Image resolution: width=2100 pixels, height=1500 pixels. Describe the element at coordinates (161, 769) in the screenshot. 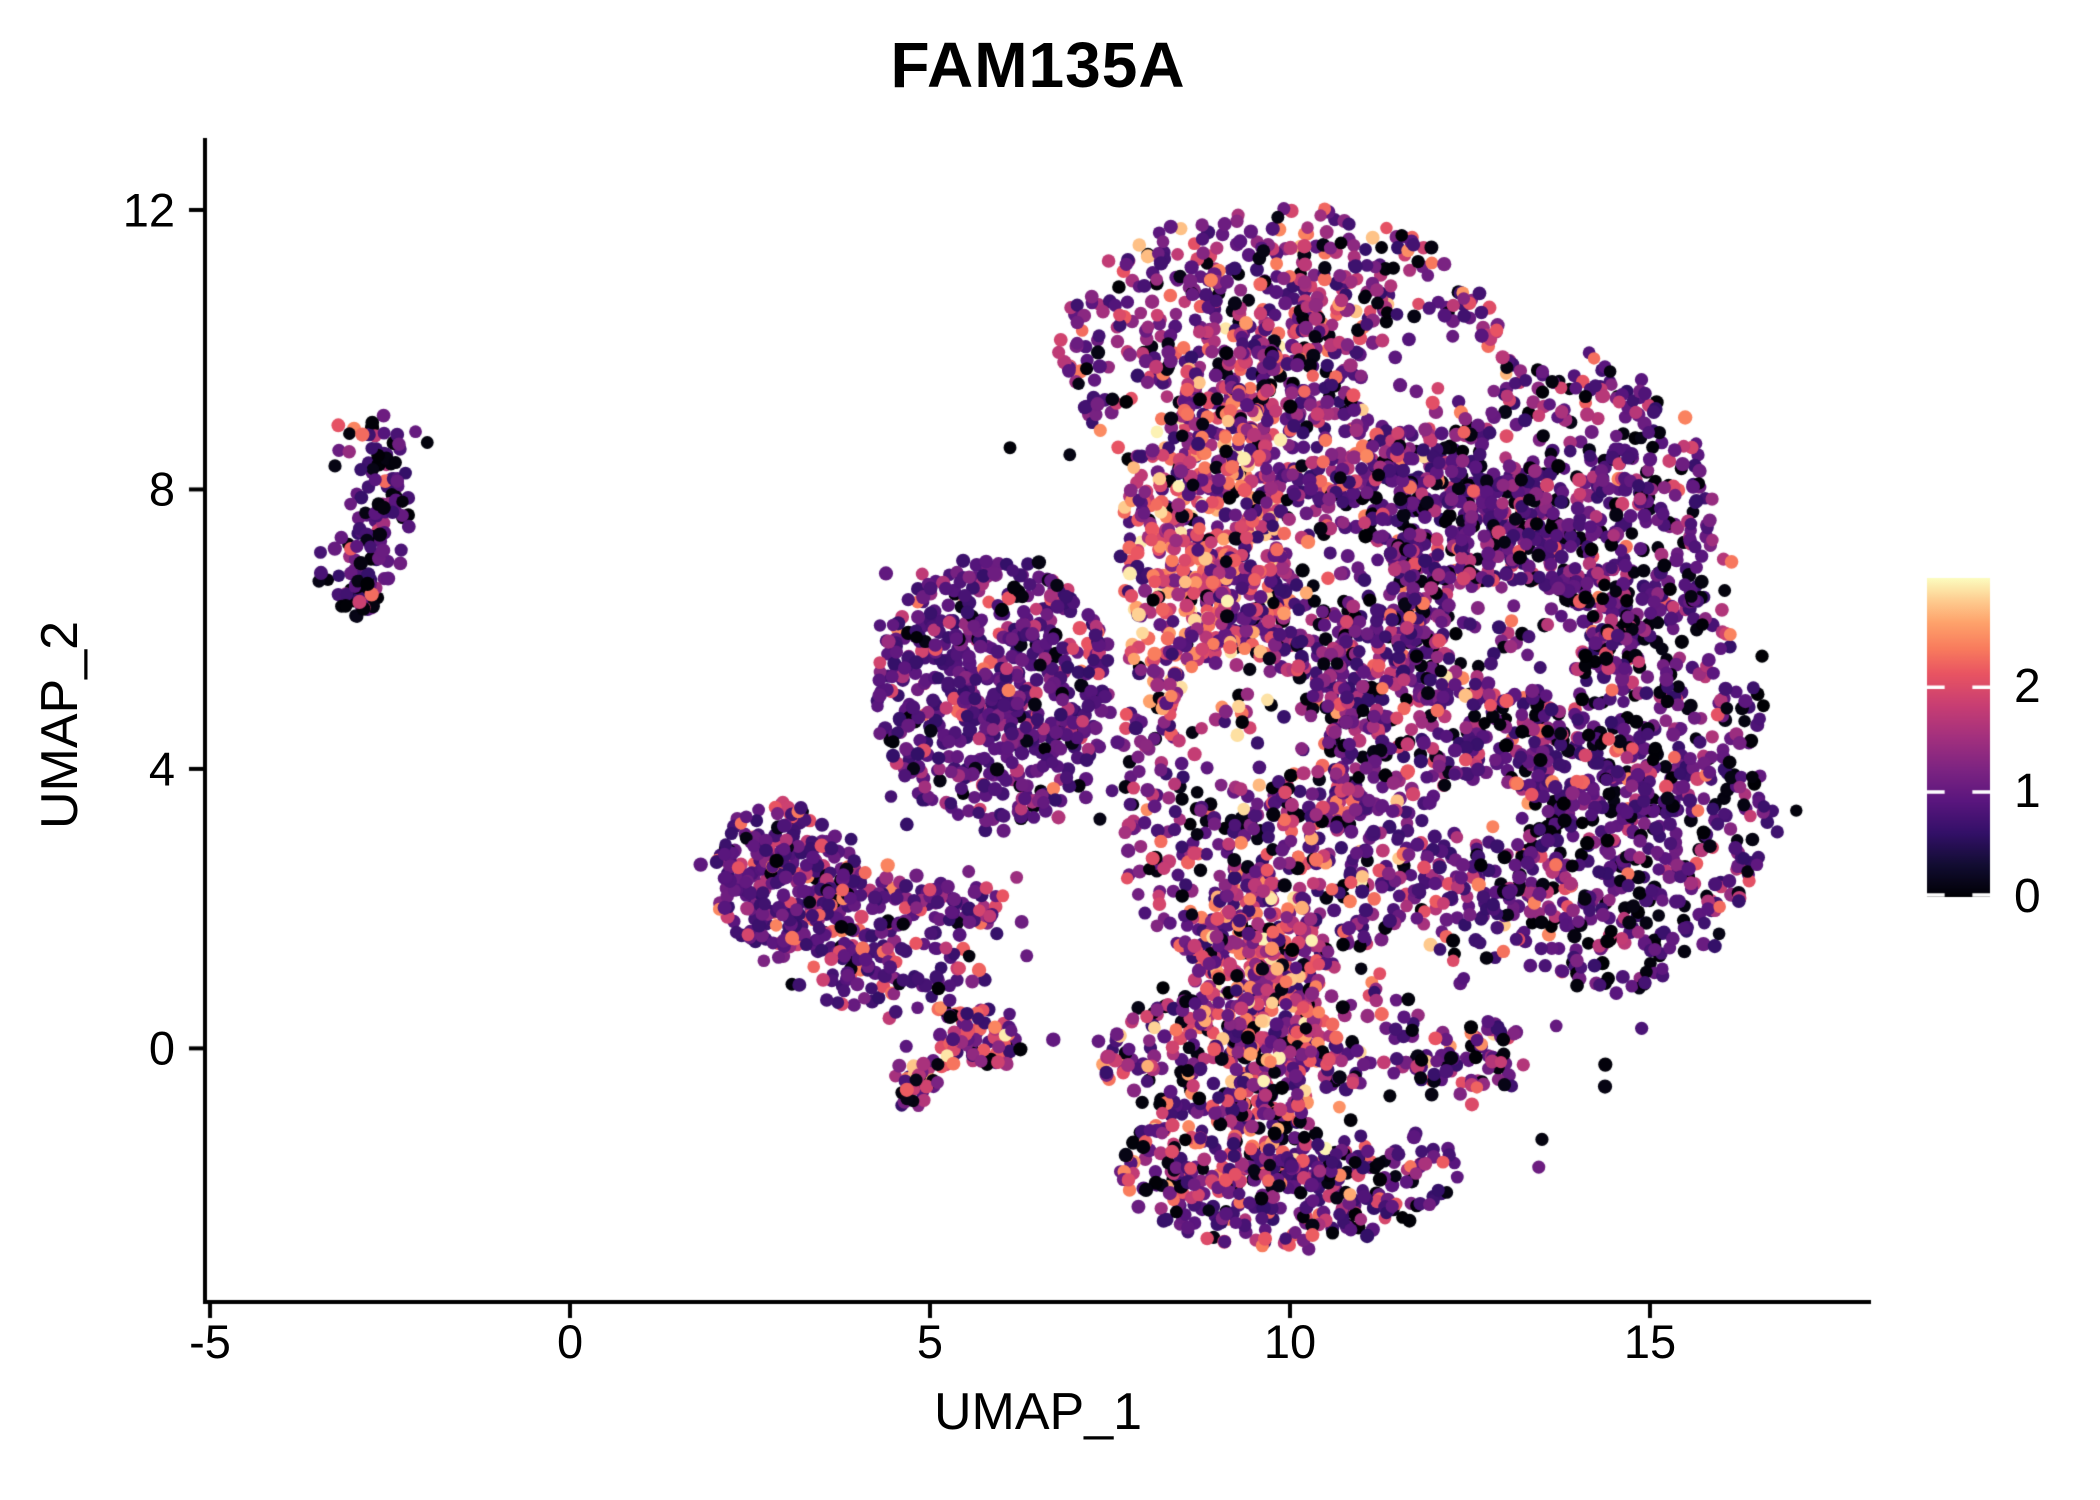

I see `y-tick-label: 4` at that location.